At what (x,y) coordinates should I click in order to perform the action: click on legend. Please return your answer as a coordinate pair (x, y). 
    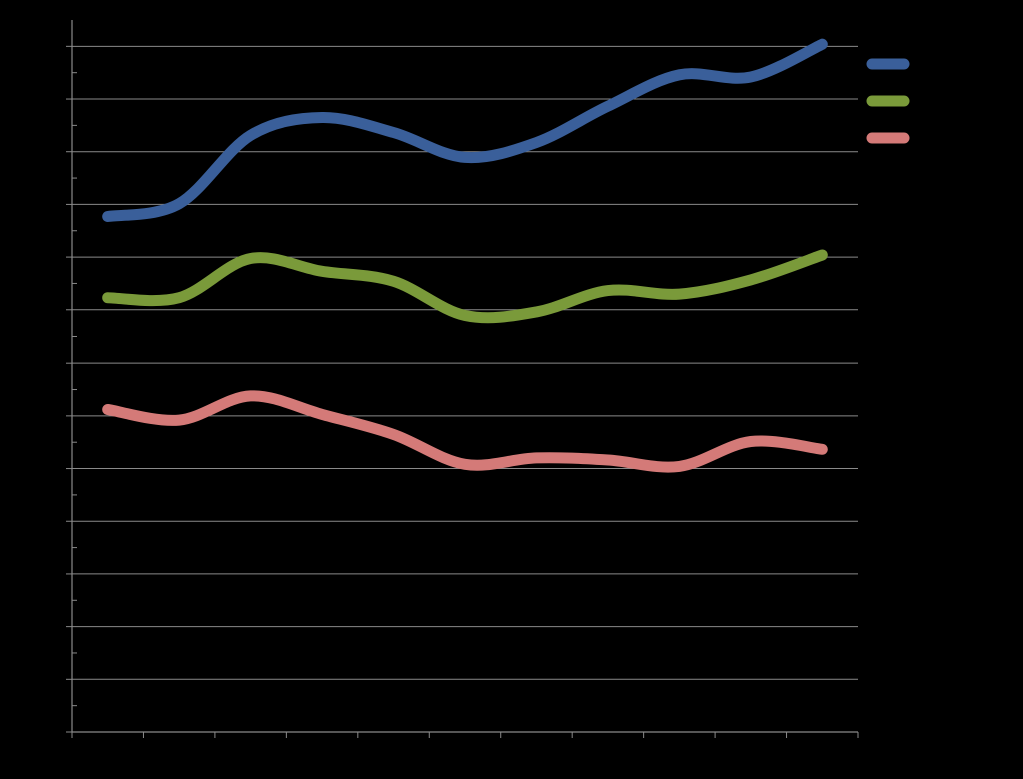
    Looking at the image, I should click on (888, 101).